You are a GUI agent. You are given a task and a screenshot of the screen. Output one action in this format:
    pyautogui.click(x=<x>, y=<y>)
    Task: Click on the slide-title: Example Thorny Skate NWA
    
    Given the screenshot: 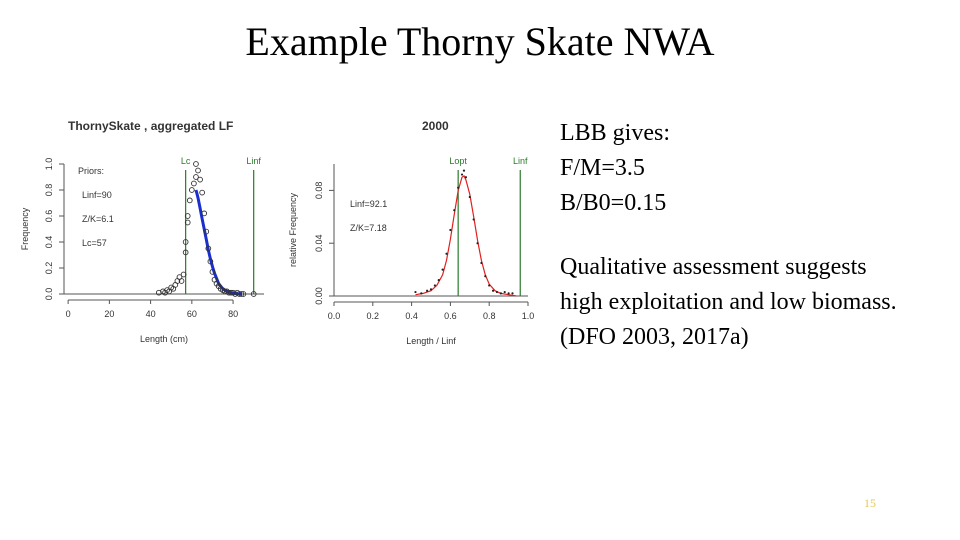 What is the action you would take?
    pyautogui.click(x=480, y=41)
    